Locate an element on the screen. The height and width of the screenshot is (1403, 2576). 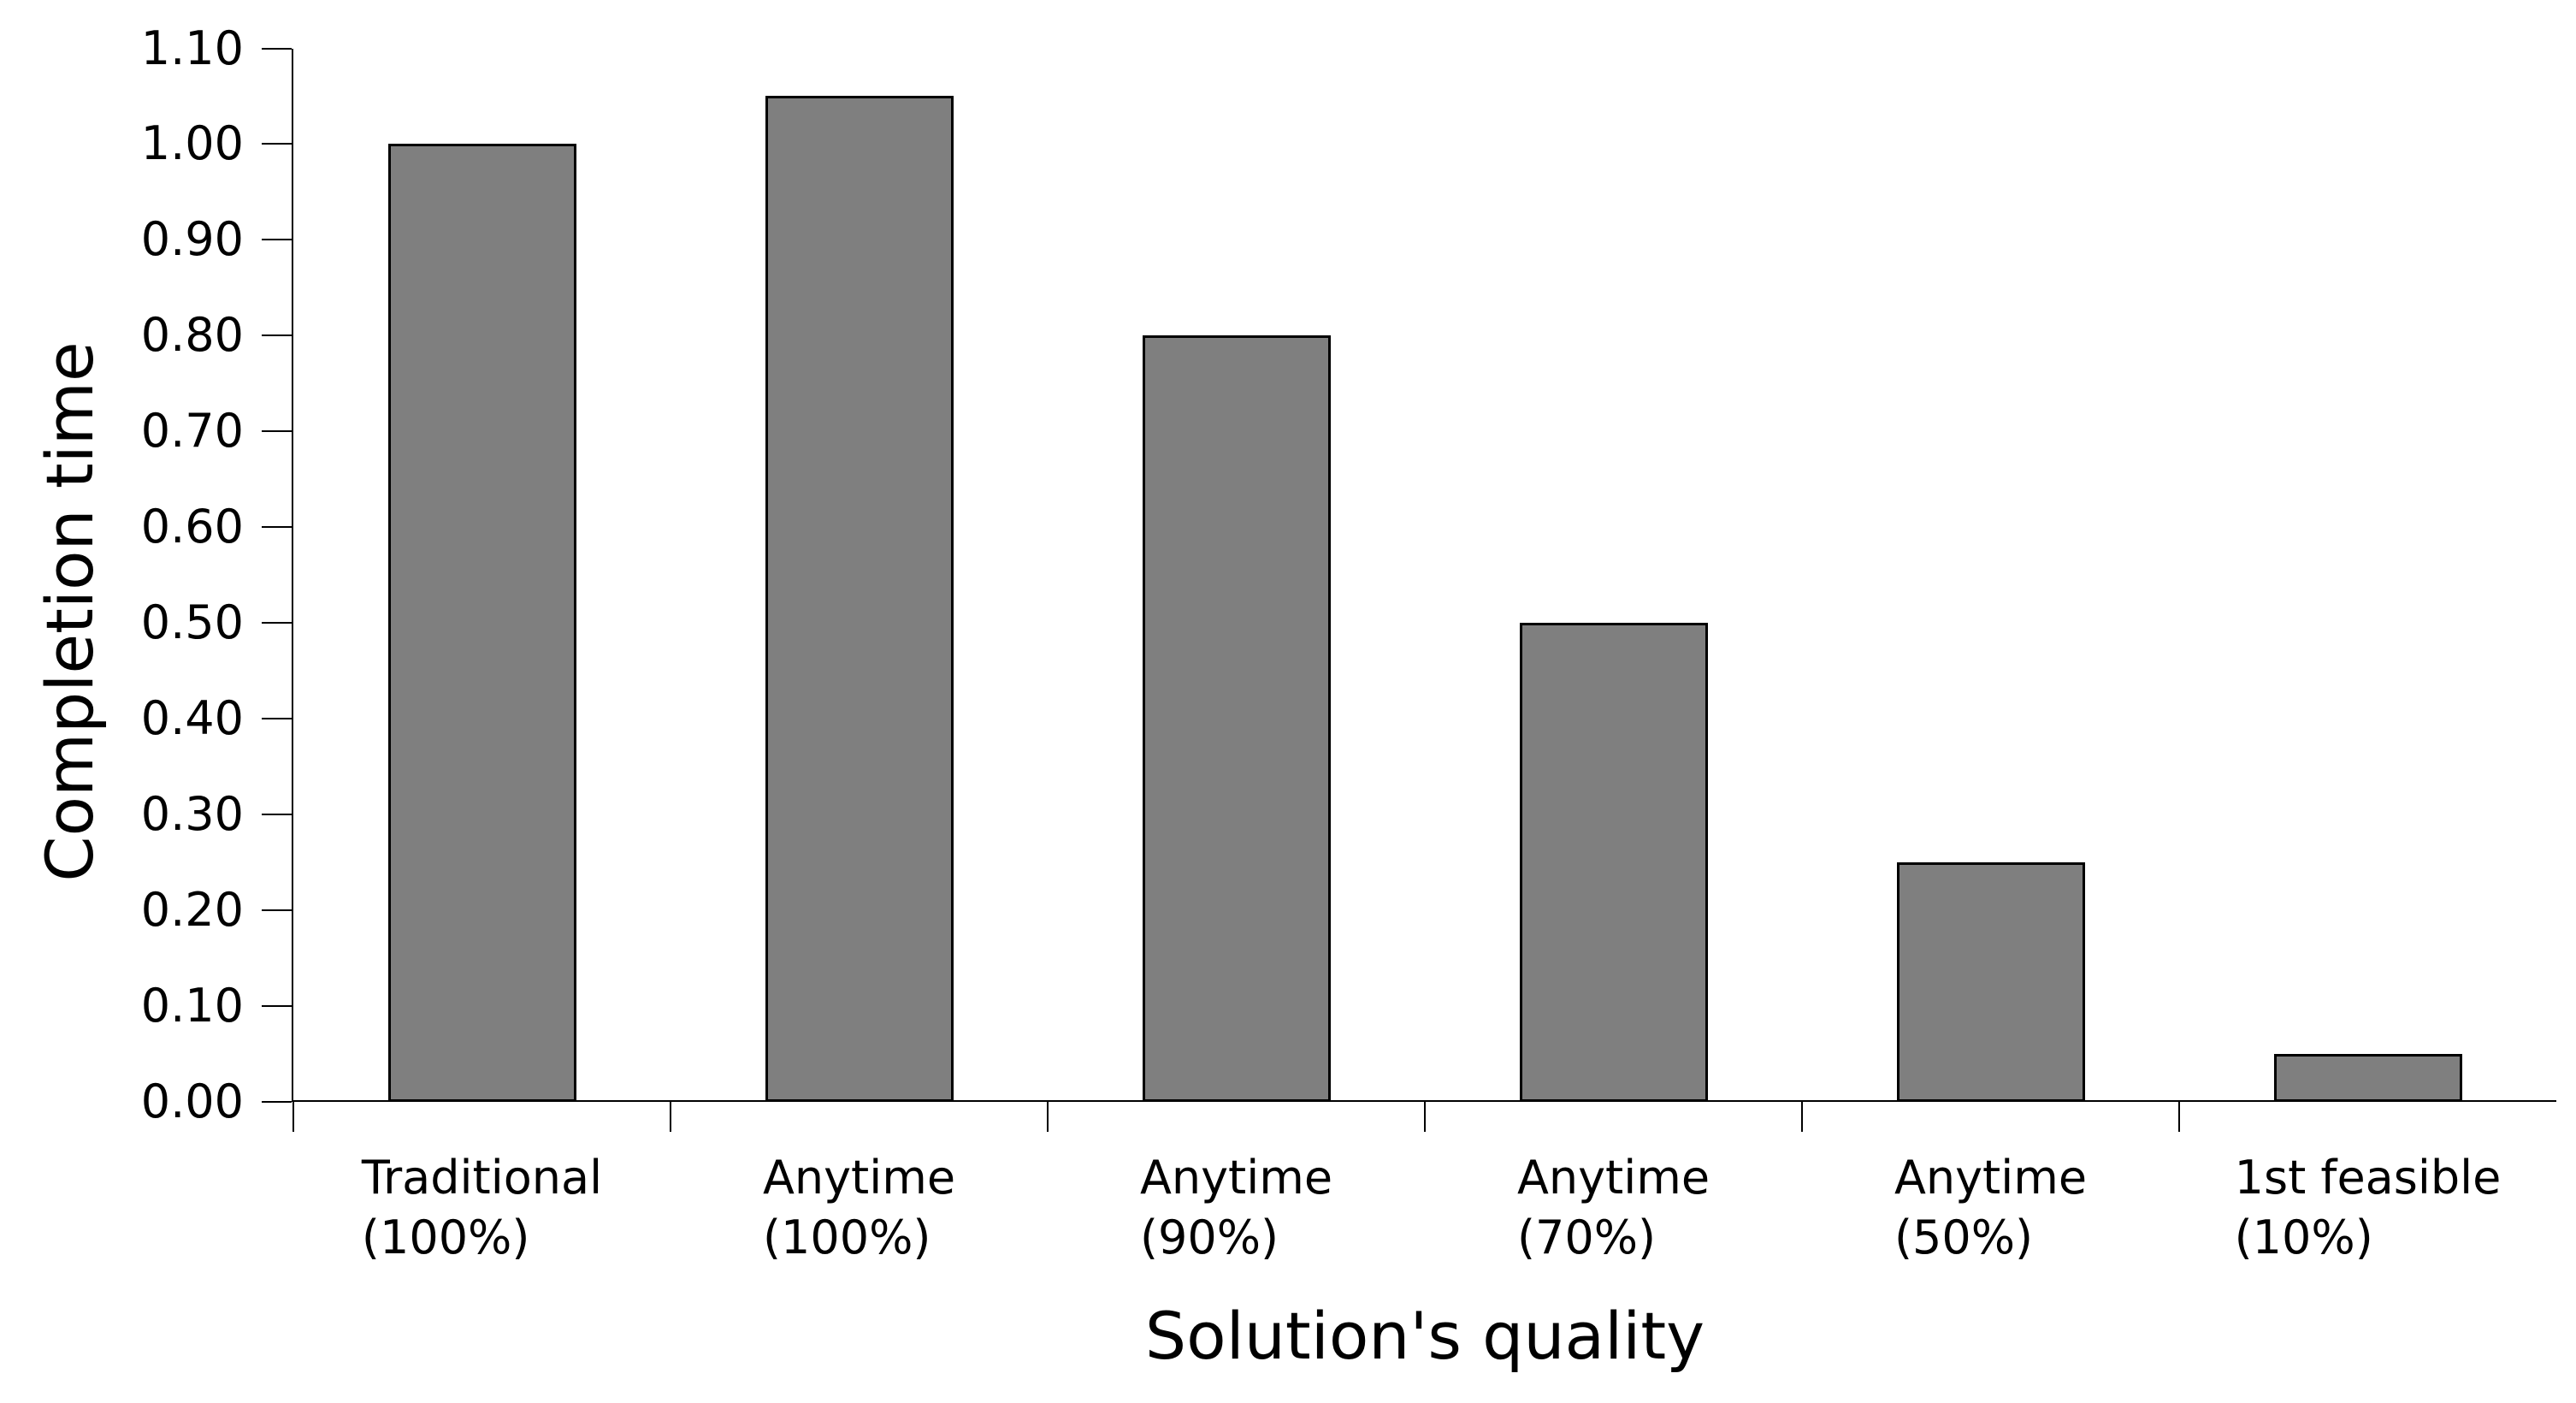
y-tick-label: 1.00 is located at coordinates (192, 143).